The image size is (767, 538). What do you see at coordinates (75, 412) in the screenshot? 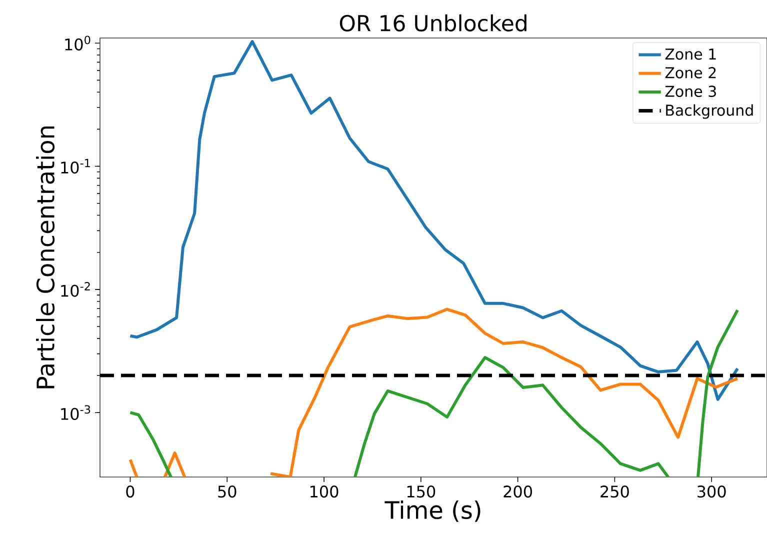
I see `y-tick-label: 10$^{-3}$` at bounding box center [75, 412].